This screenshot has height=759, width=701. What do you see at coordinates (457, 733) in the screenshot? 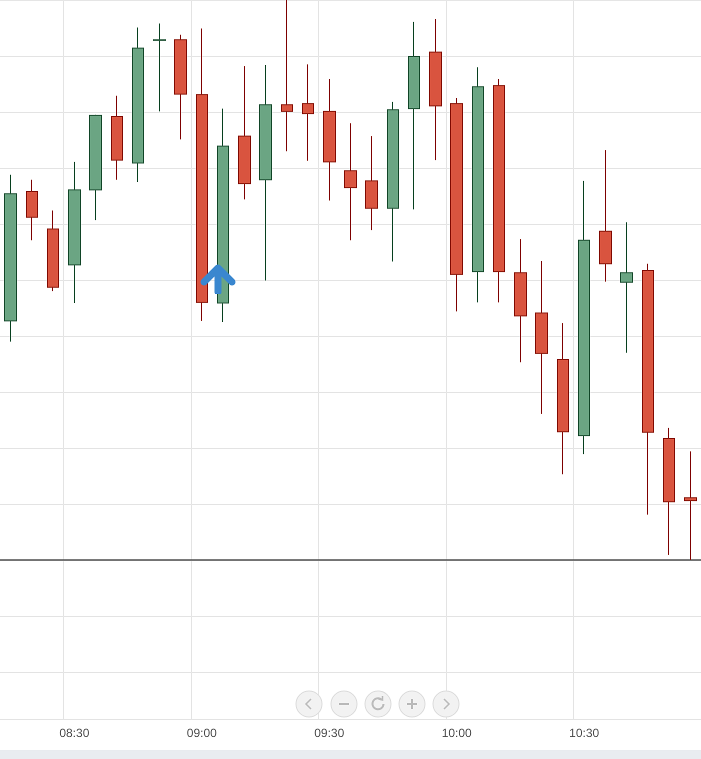
I see `x-tick-label: 10:00` at bounding box center [457, 733].